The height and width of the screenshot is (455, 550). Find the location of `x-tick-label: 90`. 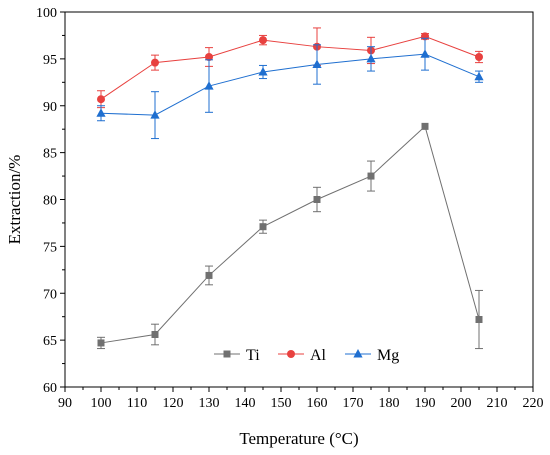

x-tick-label: 90 is located at coordinates (65, 403).